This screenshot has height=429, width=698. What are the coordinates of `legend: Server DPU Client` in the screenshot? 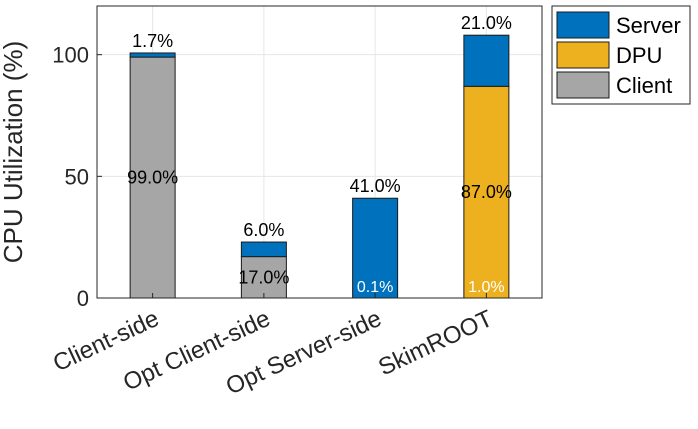 It's located at (621, 55).